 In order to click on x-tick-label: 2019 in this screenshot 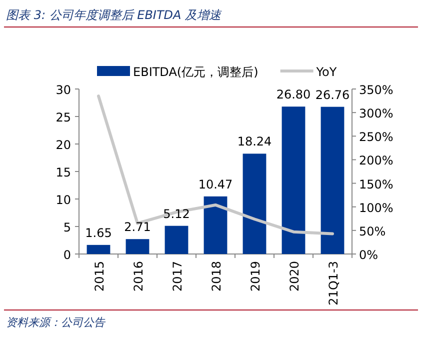, I will do `click(255, 276)`.